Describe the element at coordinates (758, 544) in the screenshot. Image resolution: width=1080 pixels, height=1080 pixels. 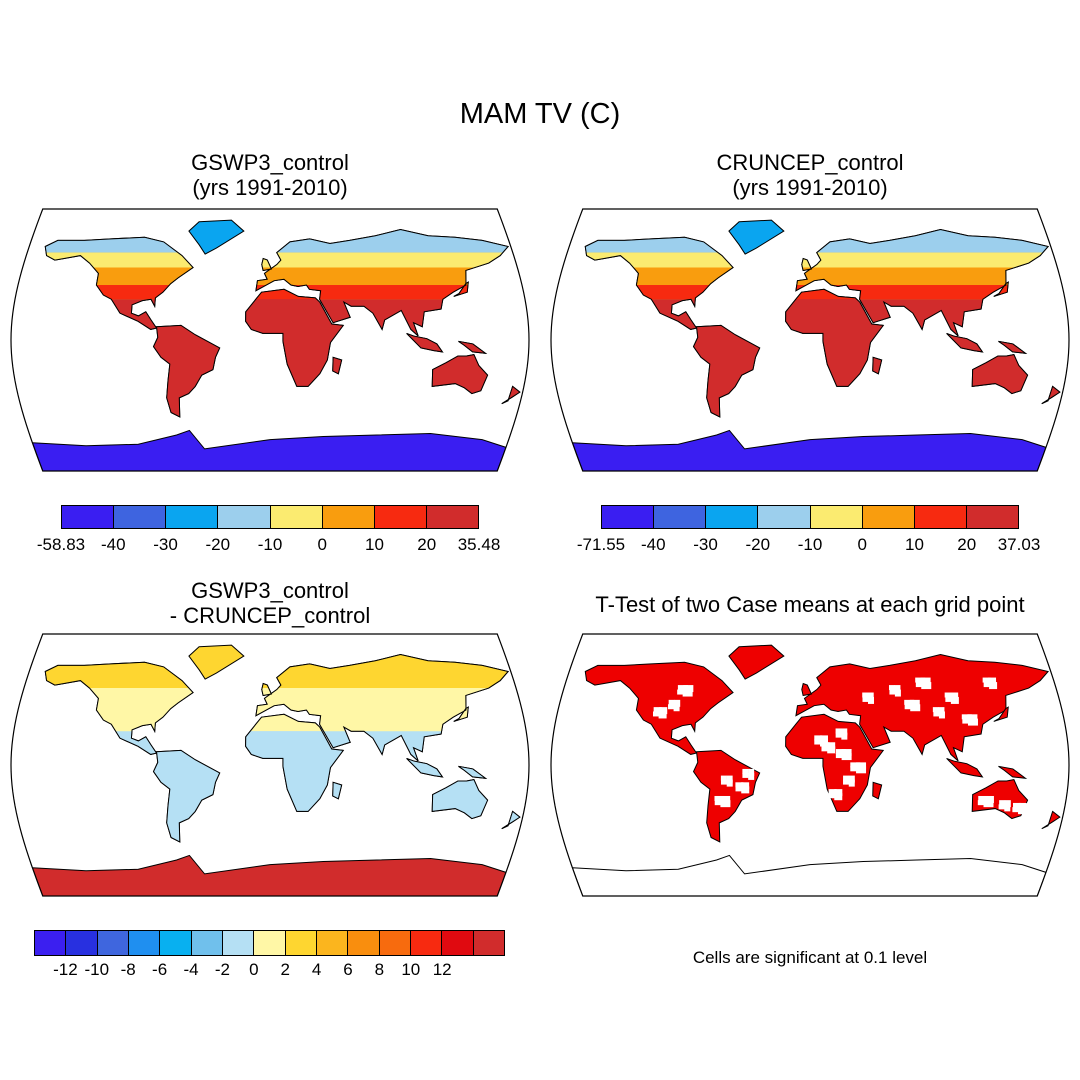
I see `colorbar-tick-label: -20` at that location.